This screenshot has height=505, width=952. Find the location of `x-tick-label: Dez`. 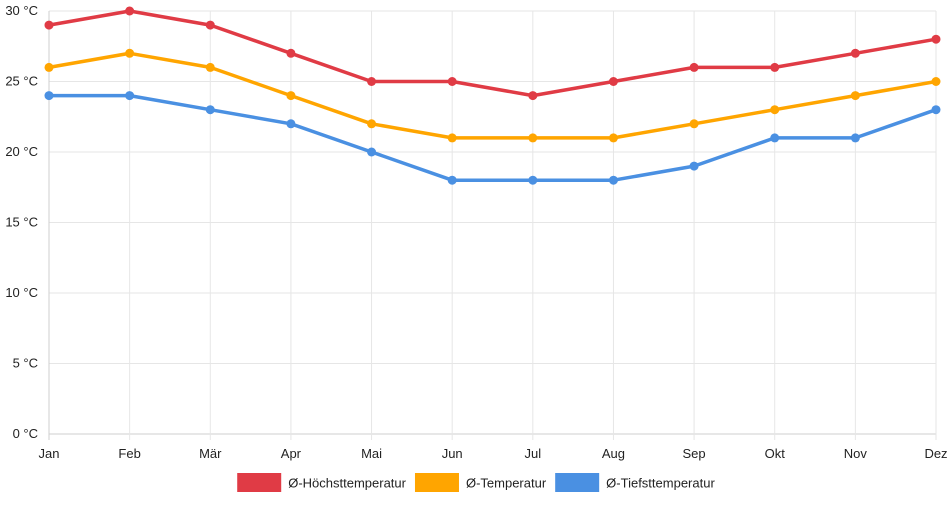

x-tick-label: Dez is located at coordinates (935, 453).